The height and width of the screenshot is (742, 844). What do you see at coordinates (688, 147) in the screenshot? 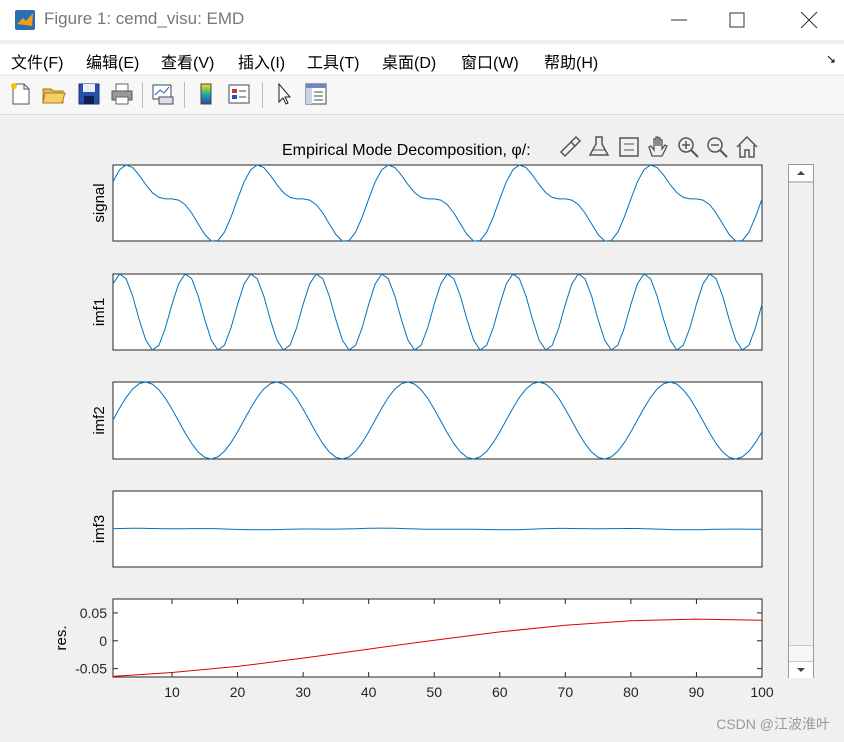
I see `zoom-in-icon` at bounding box center [688, 147].